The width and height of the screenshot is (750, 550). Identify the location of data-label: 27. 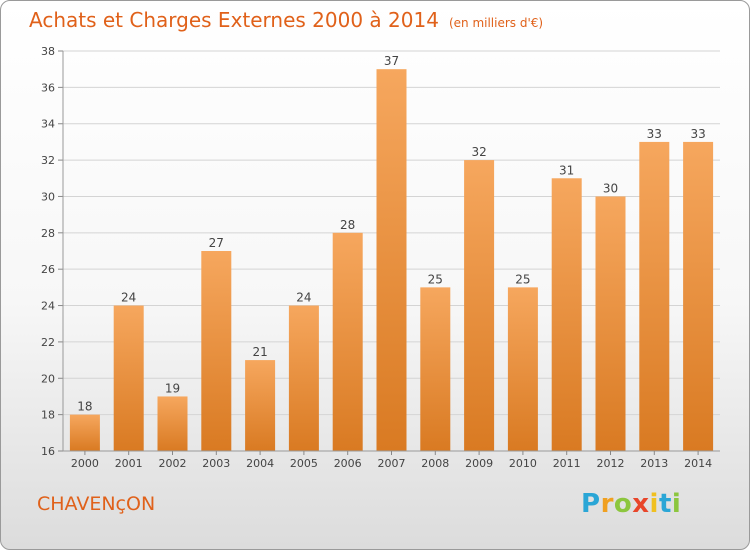
(216, 243).